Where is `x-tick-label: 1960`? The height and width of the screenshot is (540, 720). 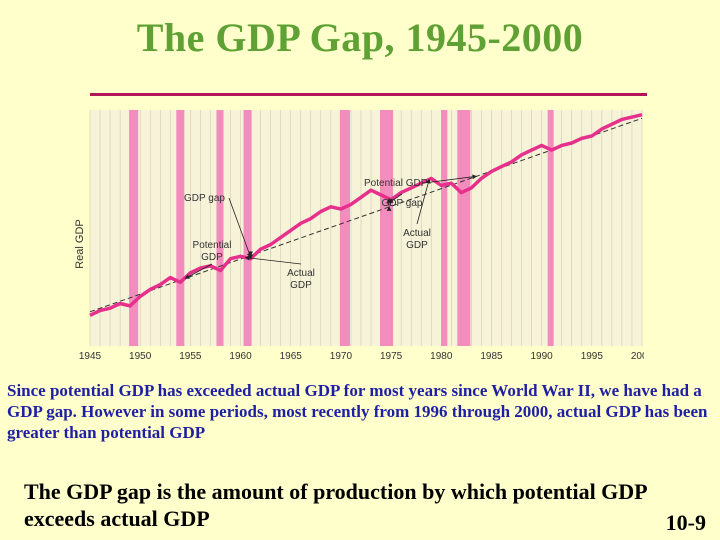 x-tick-label: 1960 is located at coordinates (240, 356).